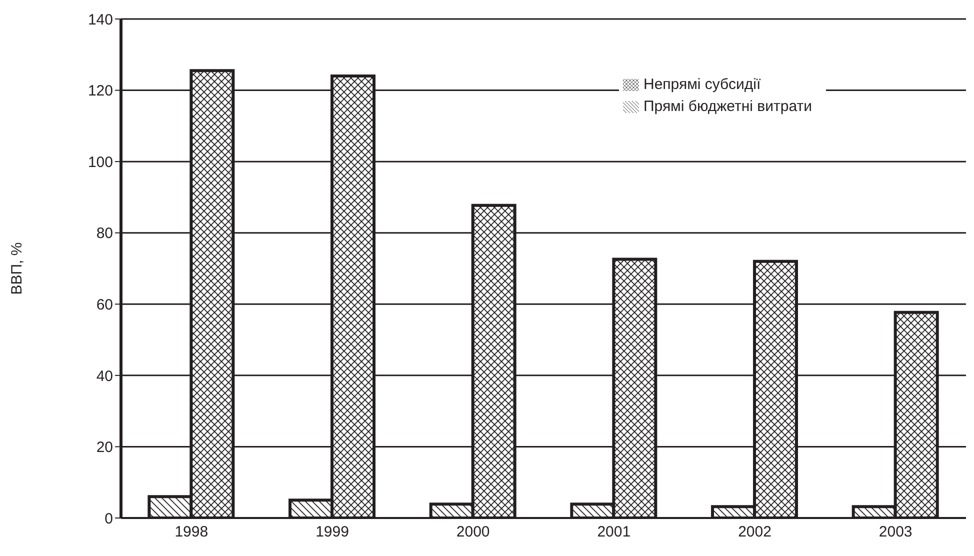 The width and height of the screenshot is (974, 556). What do you see at coordinates (332, 532) in the screenshot?
I see `x-tick-label: 1999` at bounding box center [332, 532].